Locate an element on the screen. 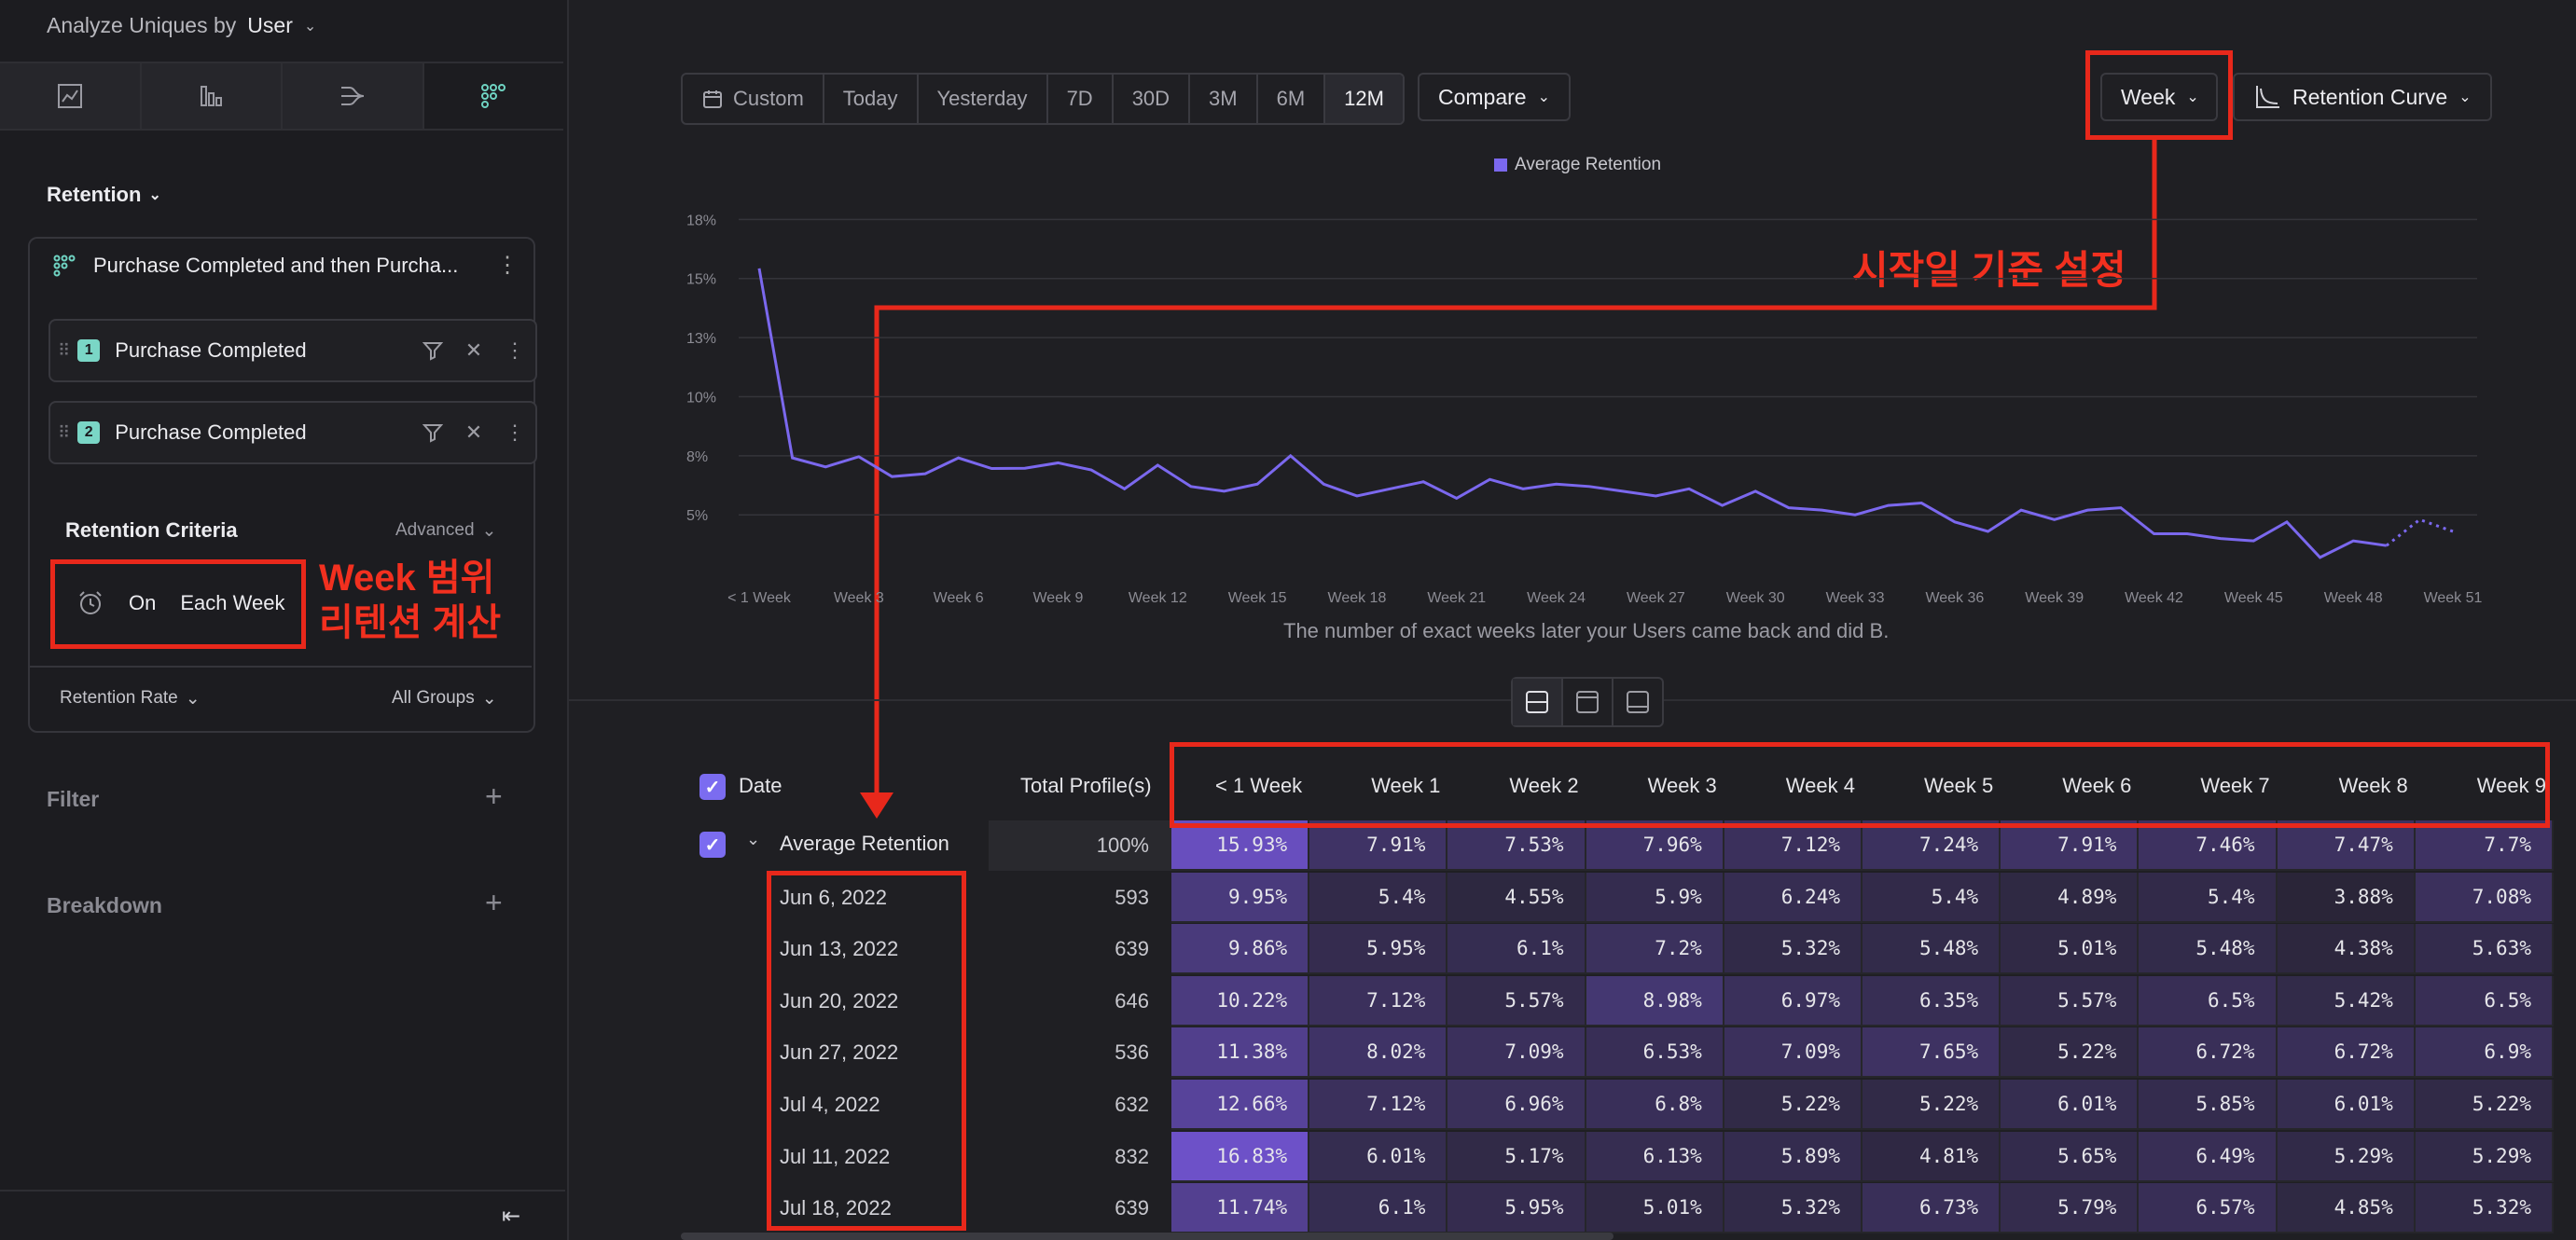  retention-cell: 7.08% is located at coordinates (2484, 897).